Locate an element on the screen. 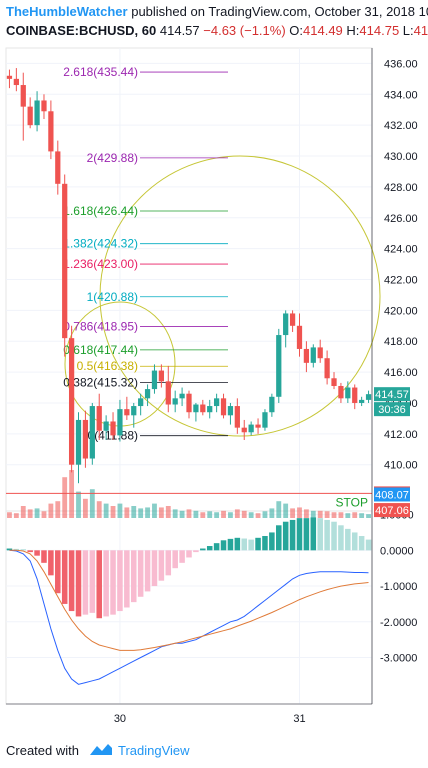 The image size is (428, 768). price-marker is located at coordinates (392, 394).